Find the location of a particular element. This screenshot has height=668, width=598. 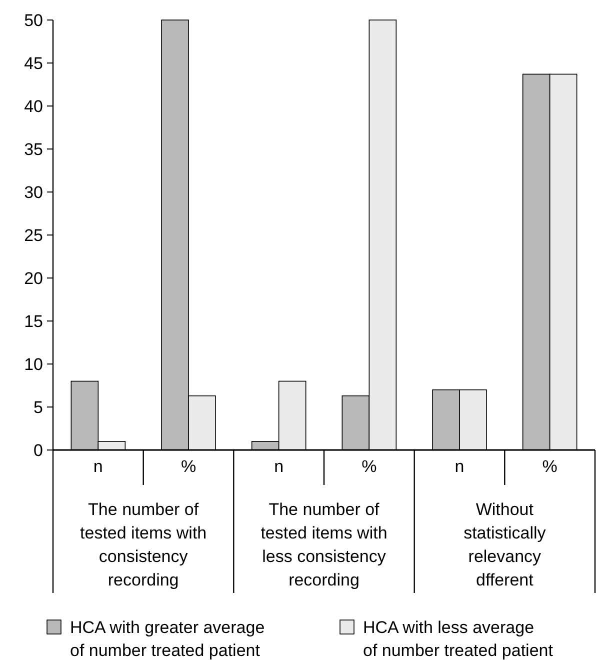

y-tick-label: 0 is located at coordinates (38, 450).